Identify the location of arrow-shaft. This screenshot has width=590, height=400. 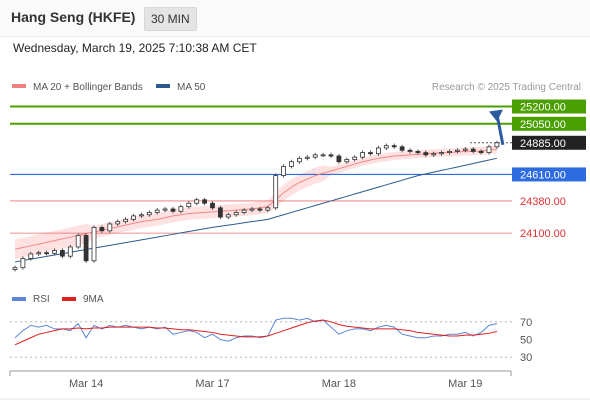
(500, 130).